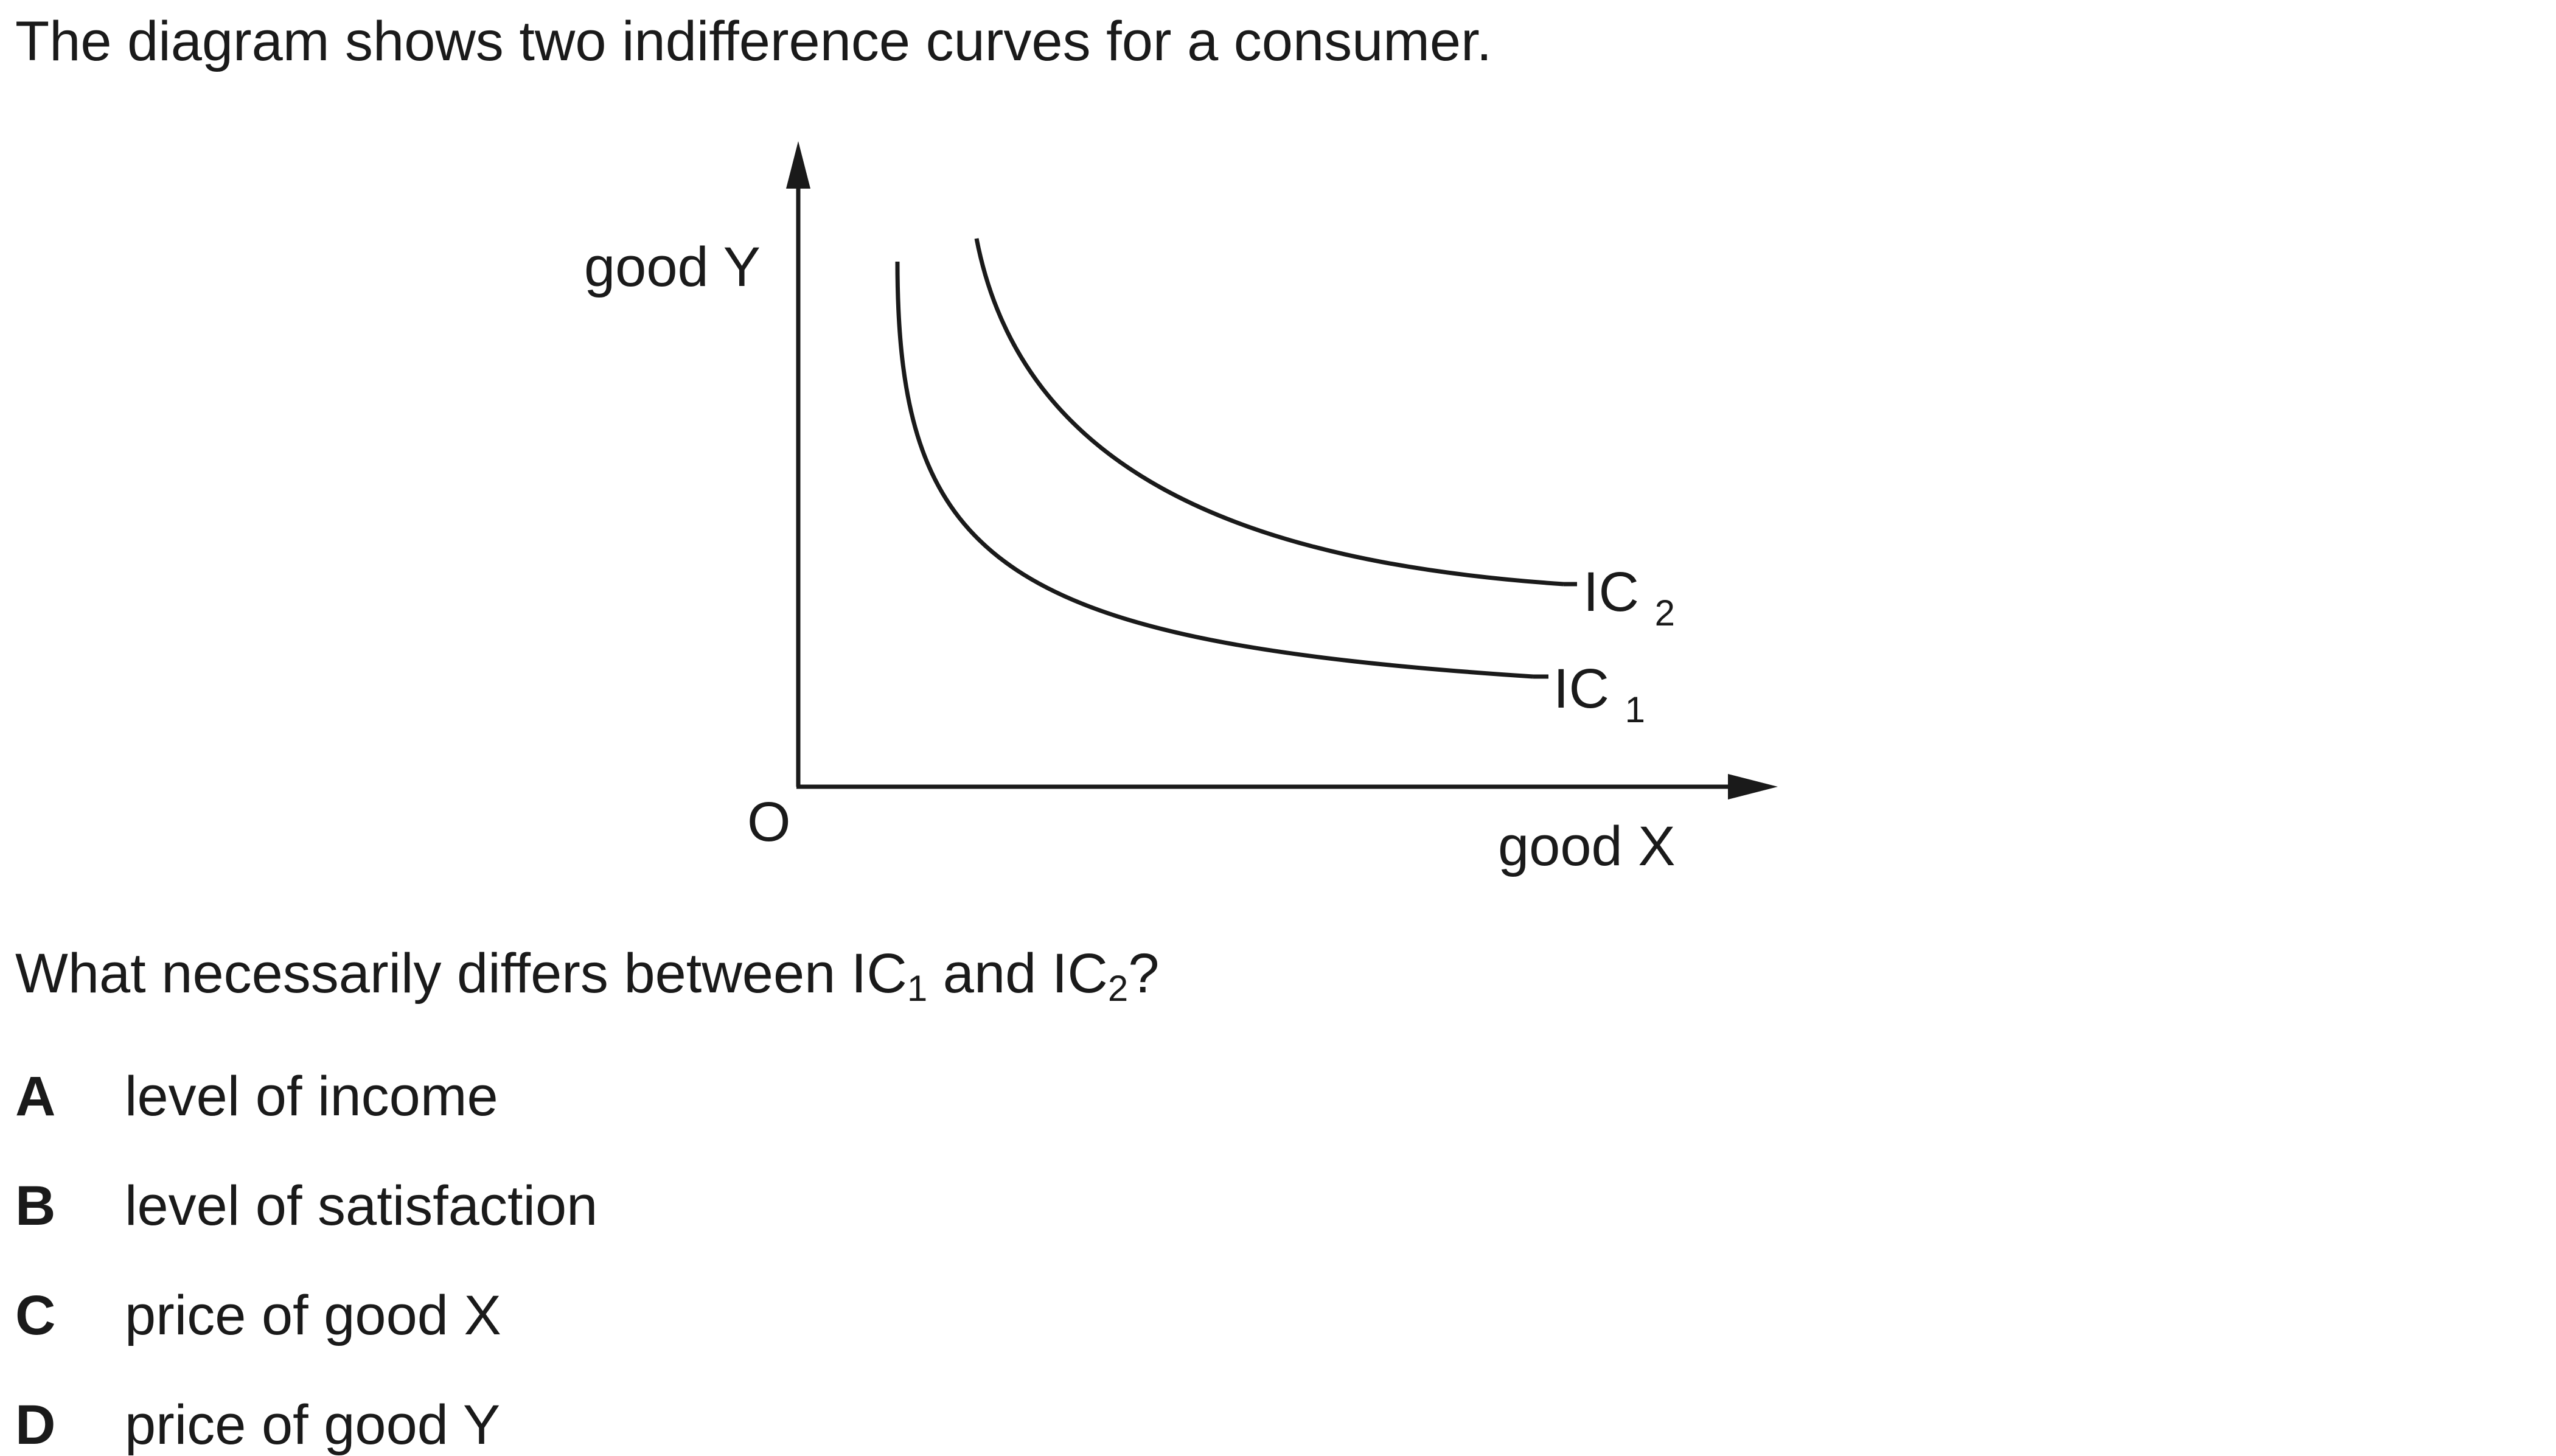 Image resolution: width=2556 pixels, height=1456 pixels. Describe the element at coordinates (798, 165) in the screenshot. I see `y-axis-arrowhead` at that location.